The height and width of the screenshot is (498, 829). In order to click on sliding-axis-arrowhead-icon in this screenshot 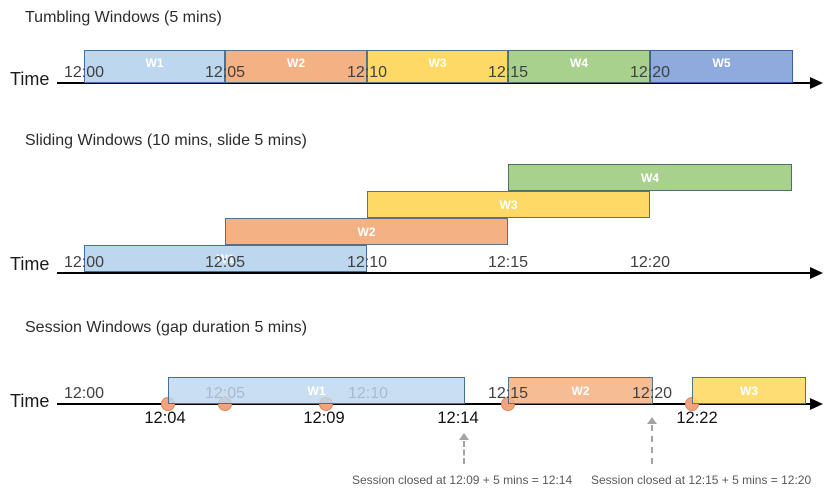, I will do `click(816, 273)`.